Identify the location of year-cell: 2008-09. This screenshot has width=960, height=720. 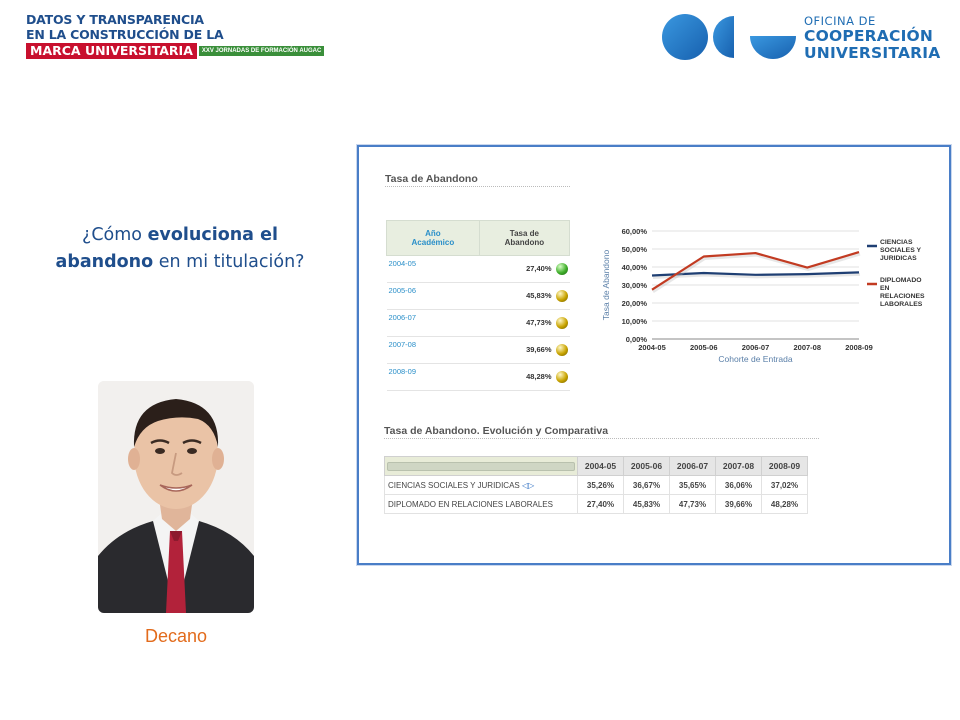
(433, 377).